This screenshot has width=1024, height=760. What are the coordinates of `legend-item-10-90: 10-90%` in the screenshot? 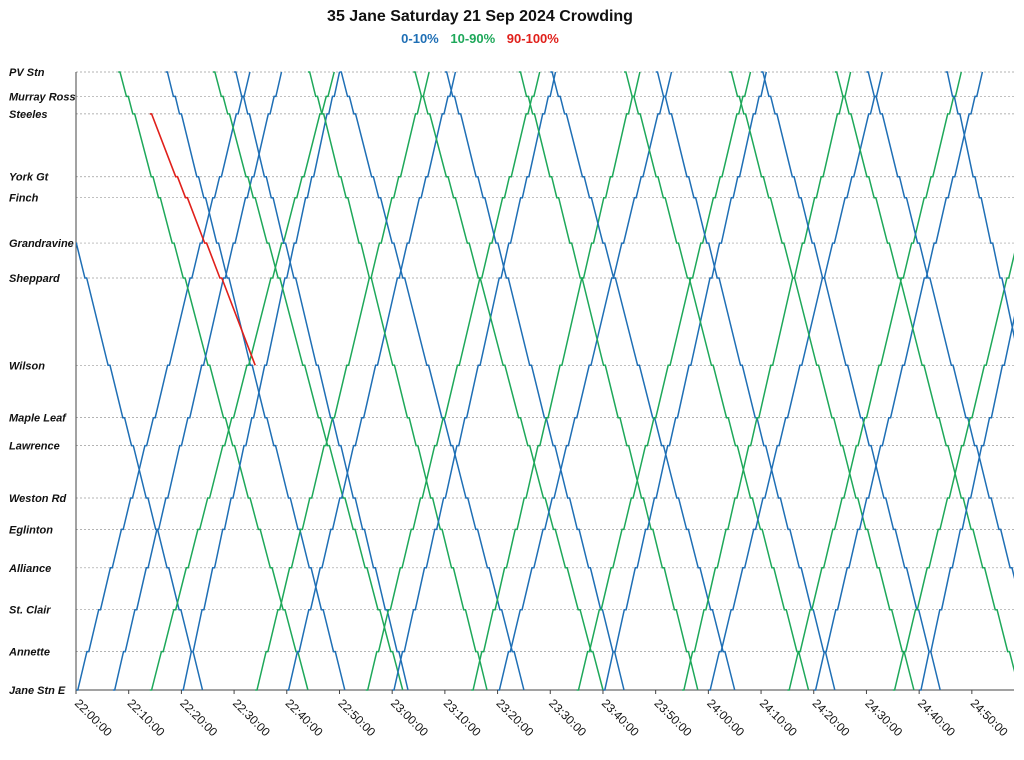 It's located at (473, 38).